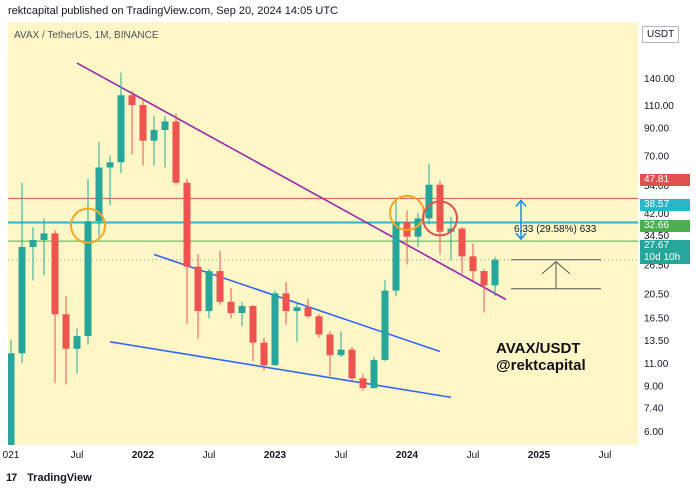 Image resolution: width=696 pixels, height=491 pixels. Describe the element at coordinates (86, 35) in the screenshot. I see `symbol-title: AVAX / TetherUS, 1M, BINANCE` at that location.